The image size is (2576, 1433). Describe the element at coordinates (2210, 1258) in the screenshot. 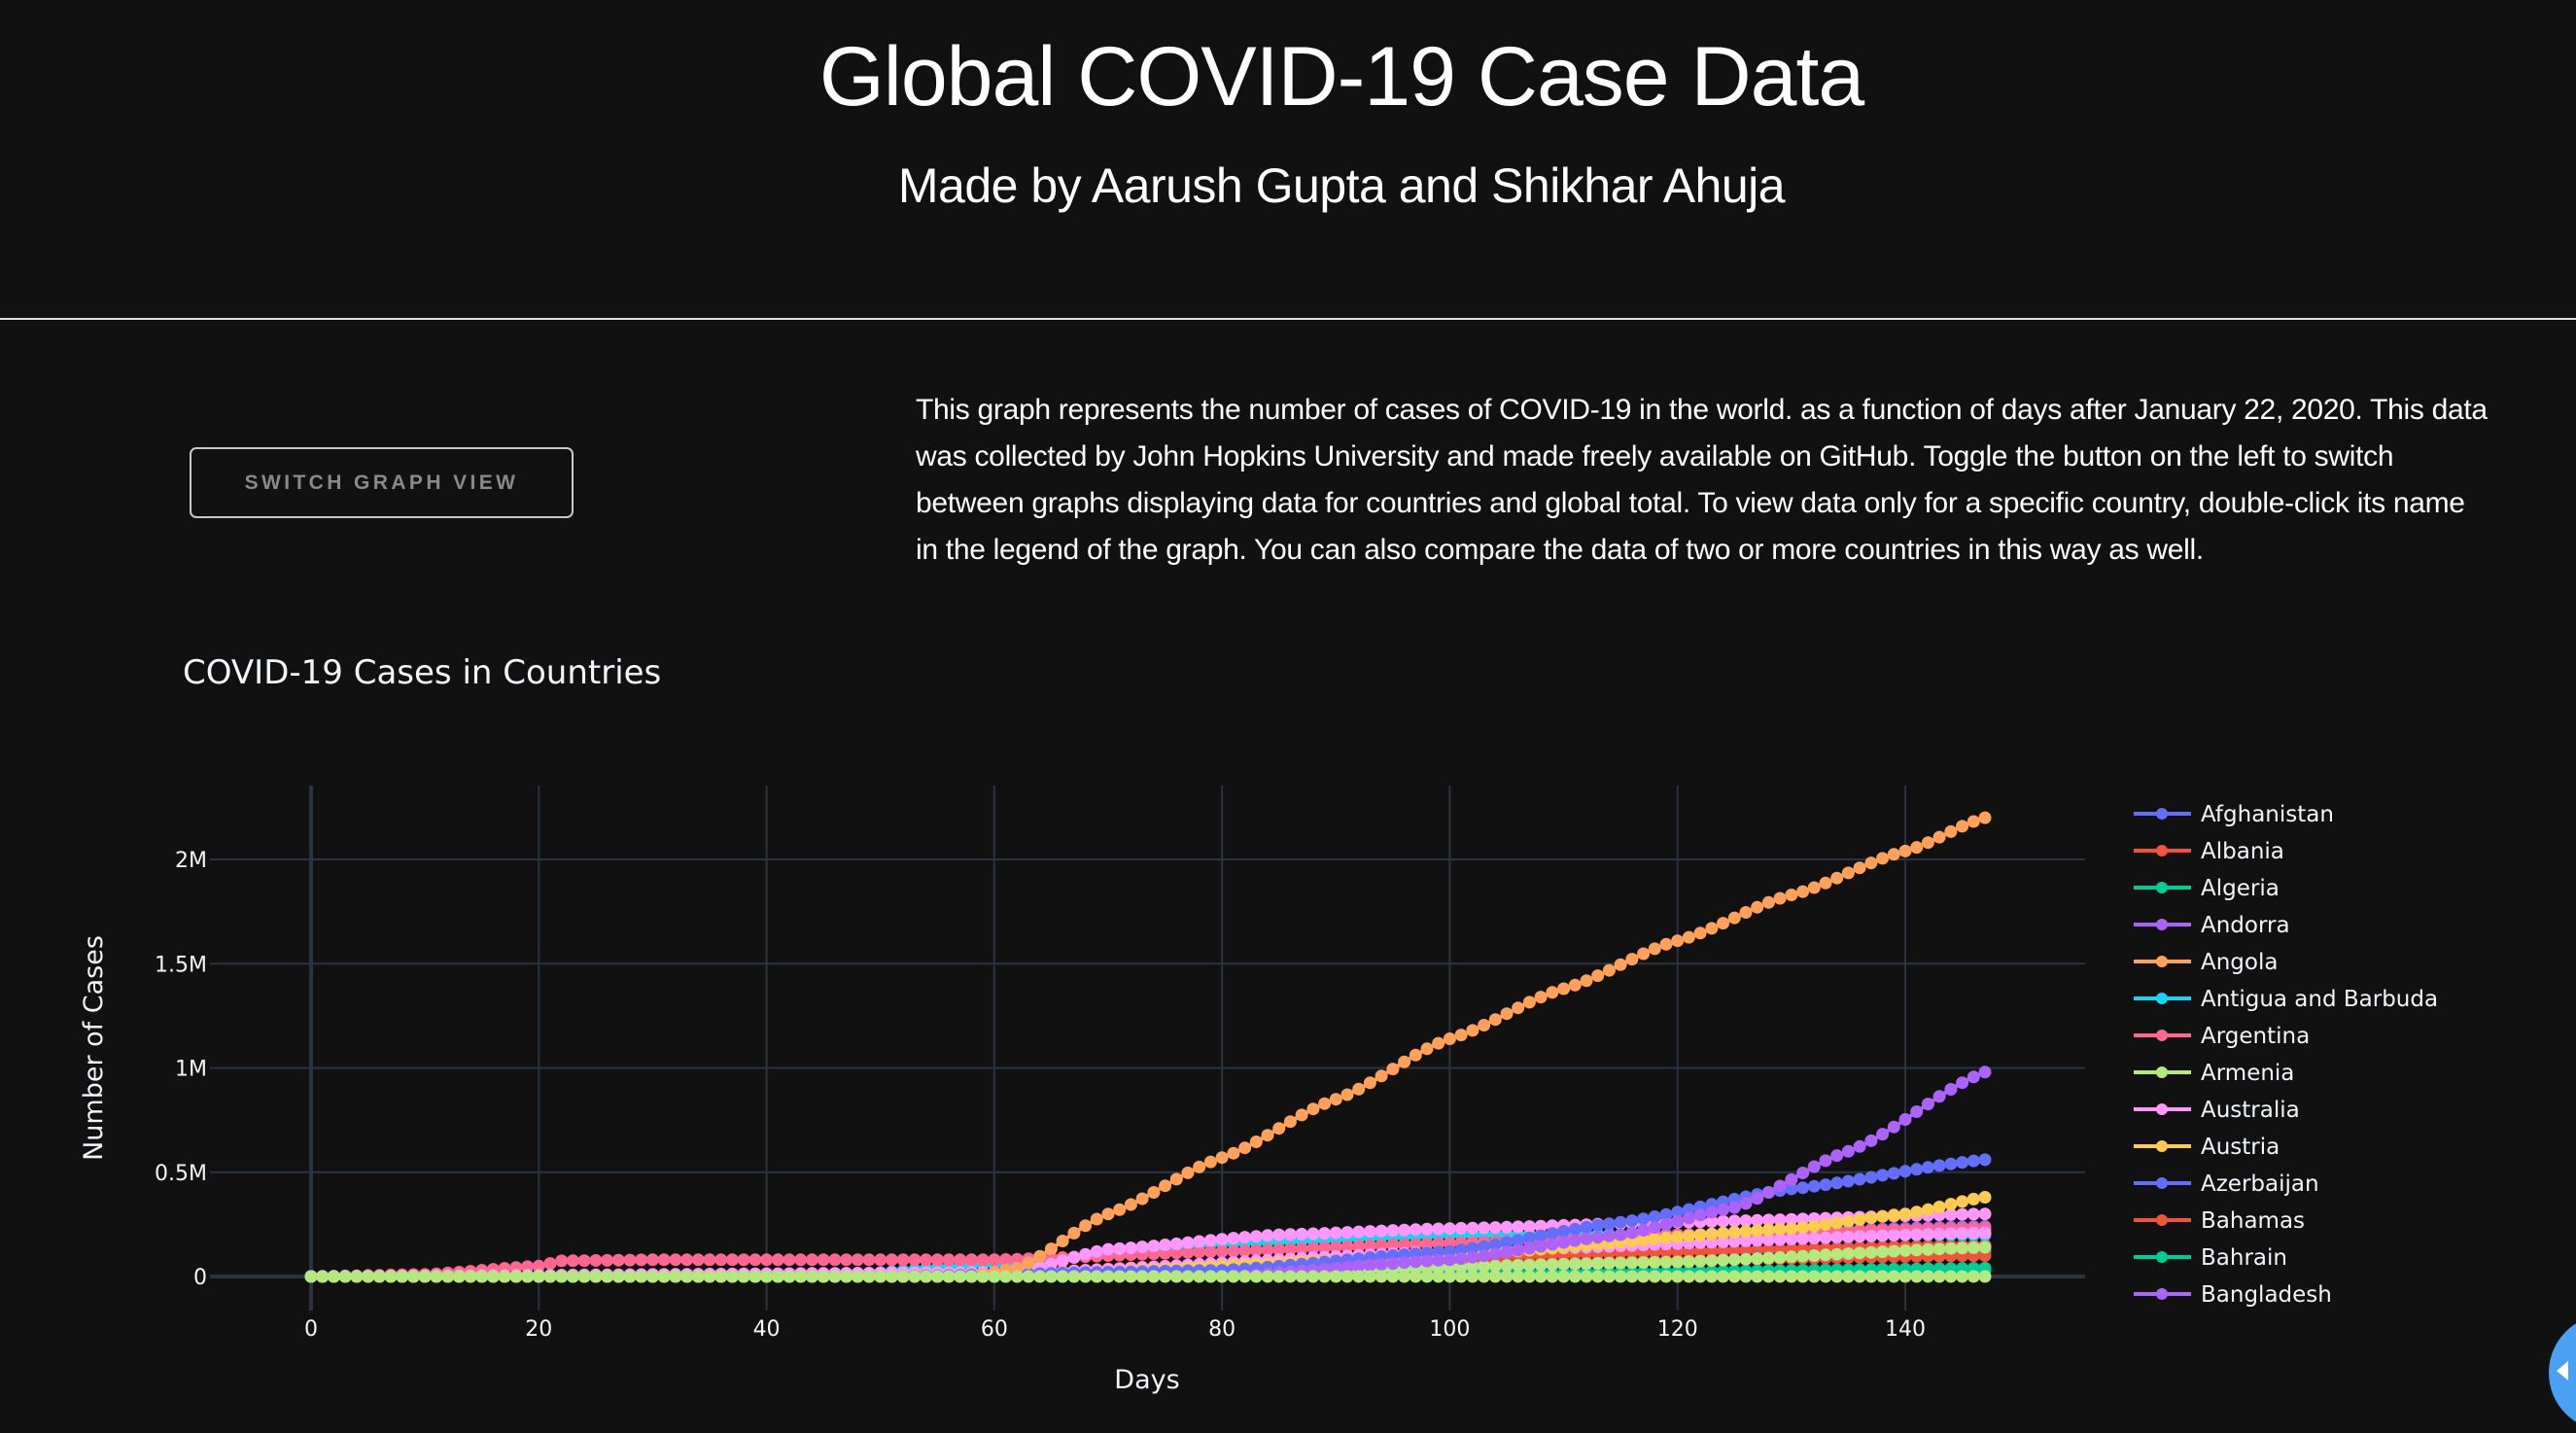

I see `legend-item: Bahrain` at that location.